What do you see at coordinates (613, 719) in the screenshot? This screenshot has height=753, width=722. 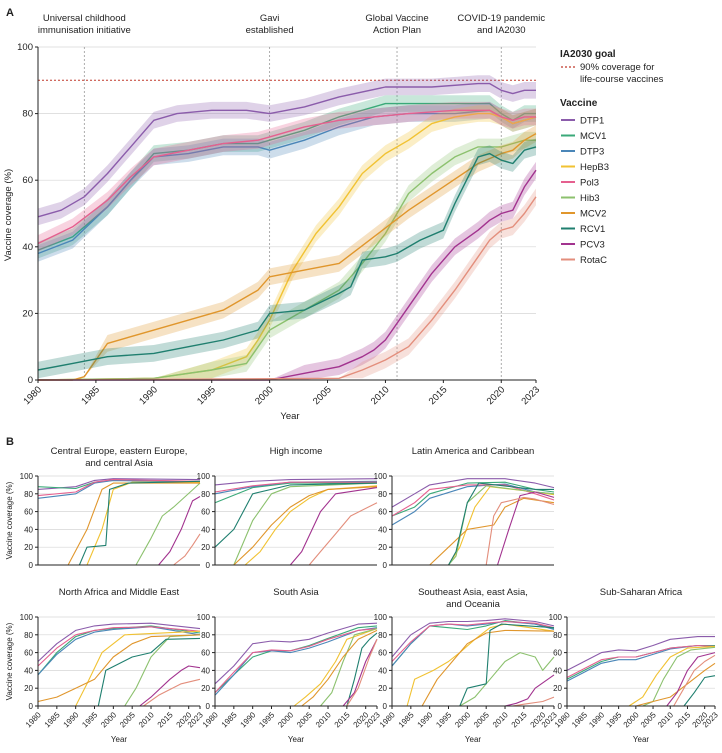 I see `panel-b-sub-saharan-africa-xtick-1995: 1995` at bounding box center [613, 719].